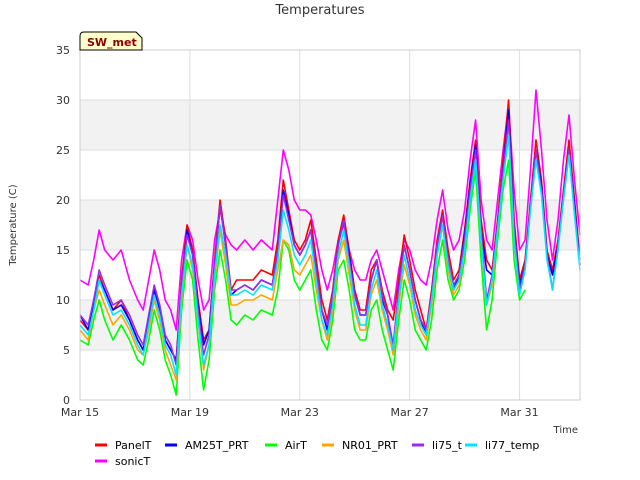 Image resolution: width=640 pixels, height=480 pixels. Describe the element at coordinates (319, 10) in the screenshot. I see `chart-title: Temperatures` at that location.